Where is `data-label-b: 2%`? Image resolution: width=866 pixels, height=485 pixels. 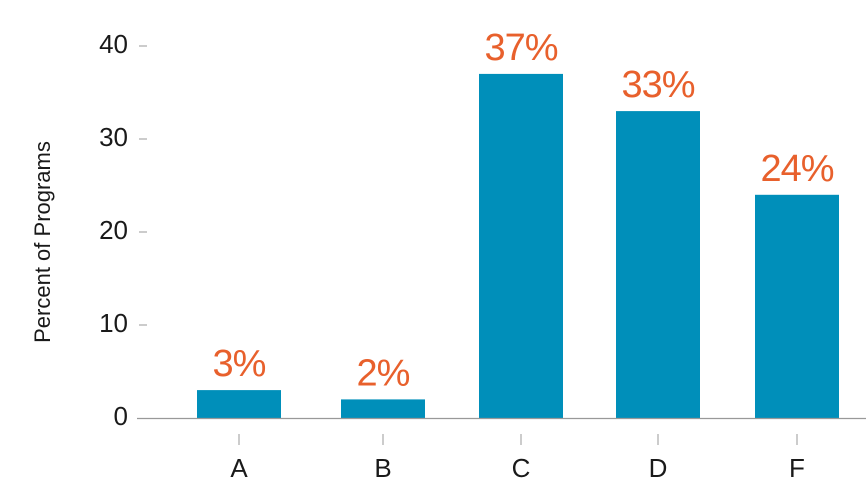 data-label-b: 2% is located at coordinates (383, 373).